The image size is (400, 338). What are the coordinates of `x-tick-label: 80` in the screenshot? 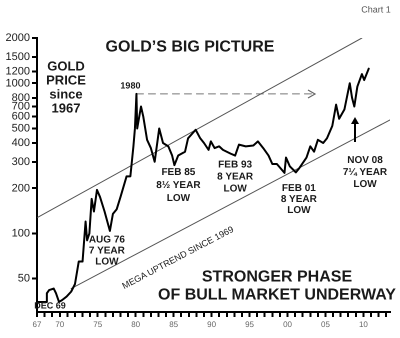 It's located at (136, 325).